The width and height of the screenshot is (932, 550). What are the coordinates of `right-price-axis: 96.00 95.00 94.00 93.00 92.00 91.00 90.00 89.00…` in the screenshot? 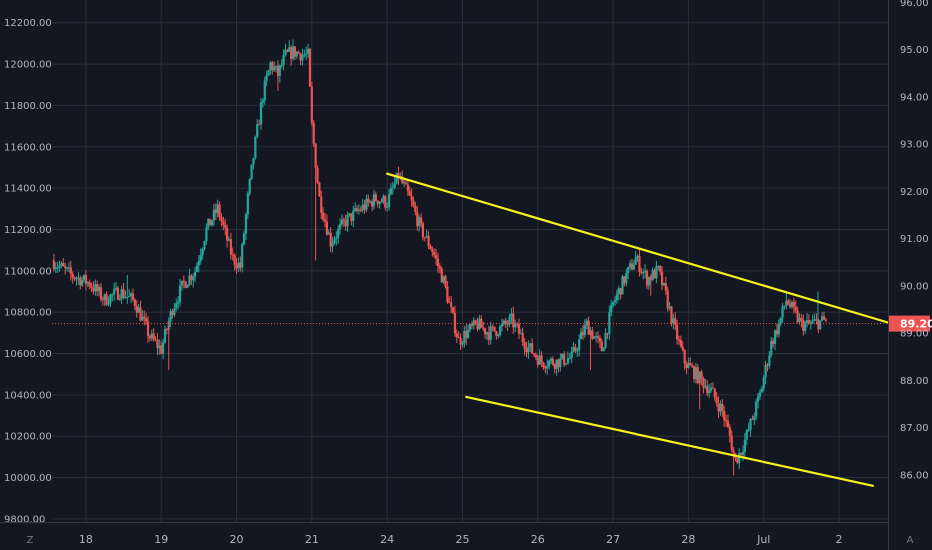 It's located at (908, 275).